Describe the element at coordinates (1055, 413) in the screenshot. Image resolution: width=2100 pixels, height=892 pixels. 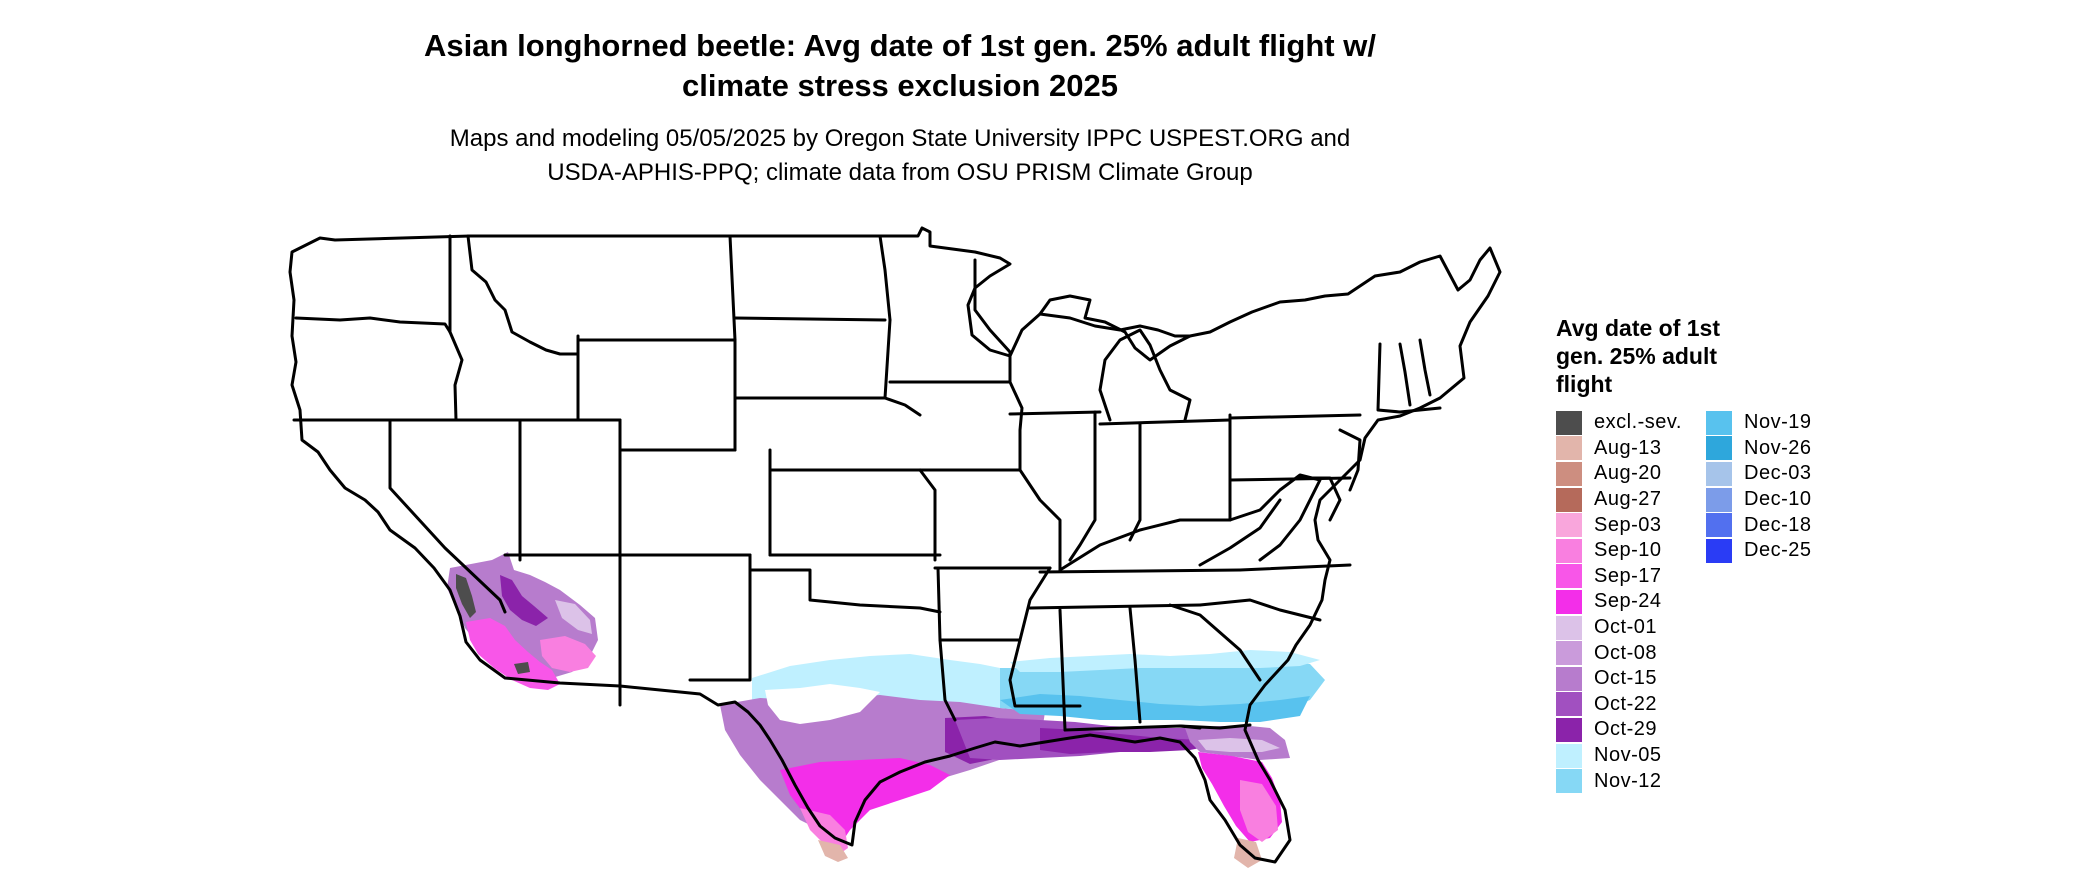
I see `state-line-wi-il` at that location.